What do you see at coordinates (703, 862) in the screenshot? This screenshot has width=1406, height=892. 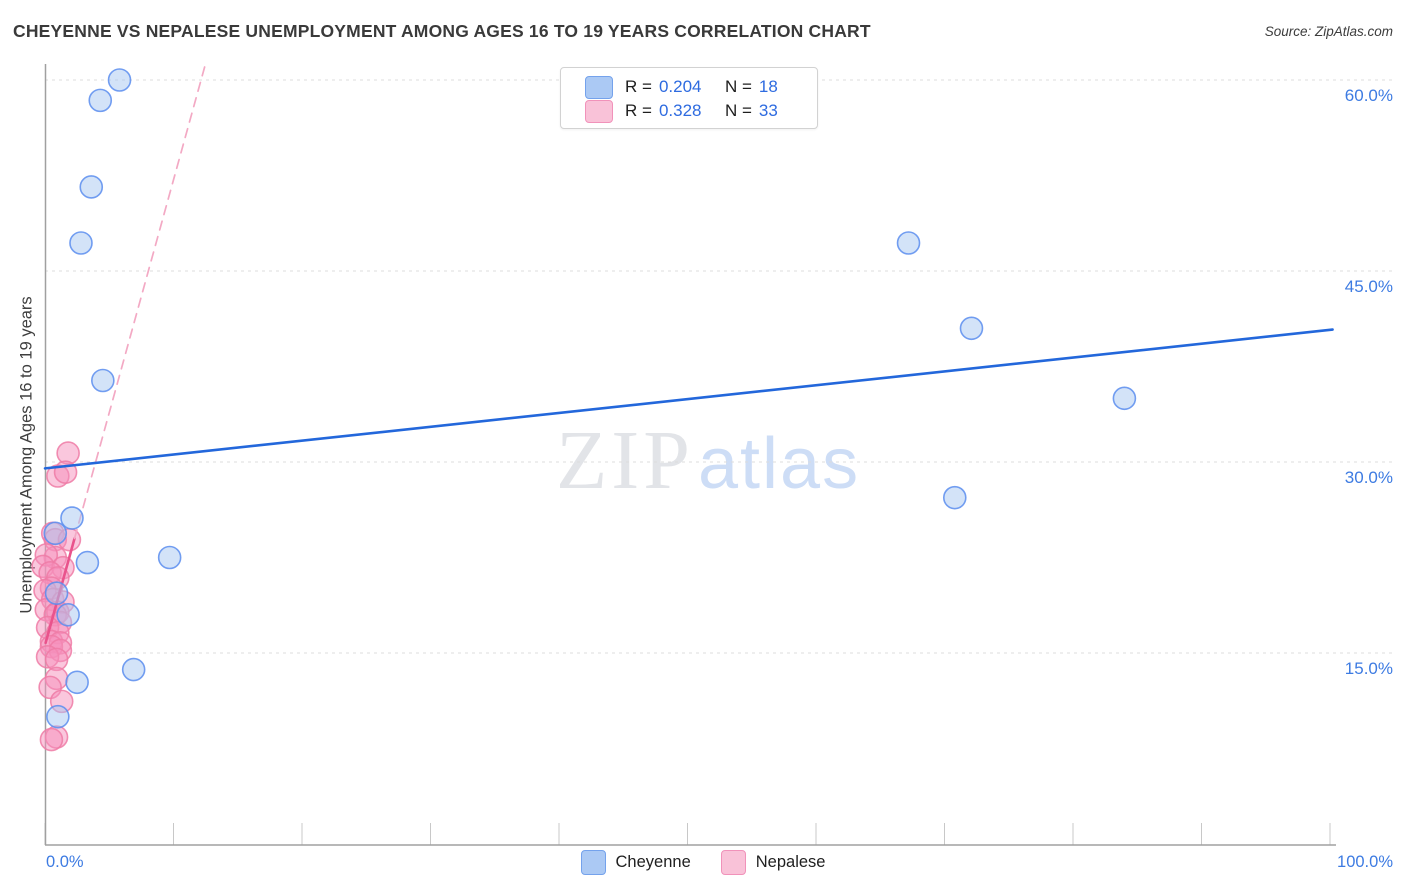 I see `bottom-legend: Cheyenne Nepalese` at bounding box center [703, 862].